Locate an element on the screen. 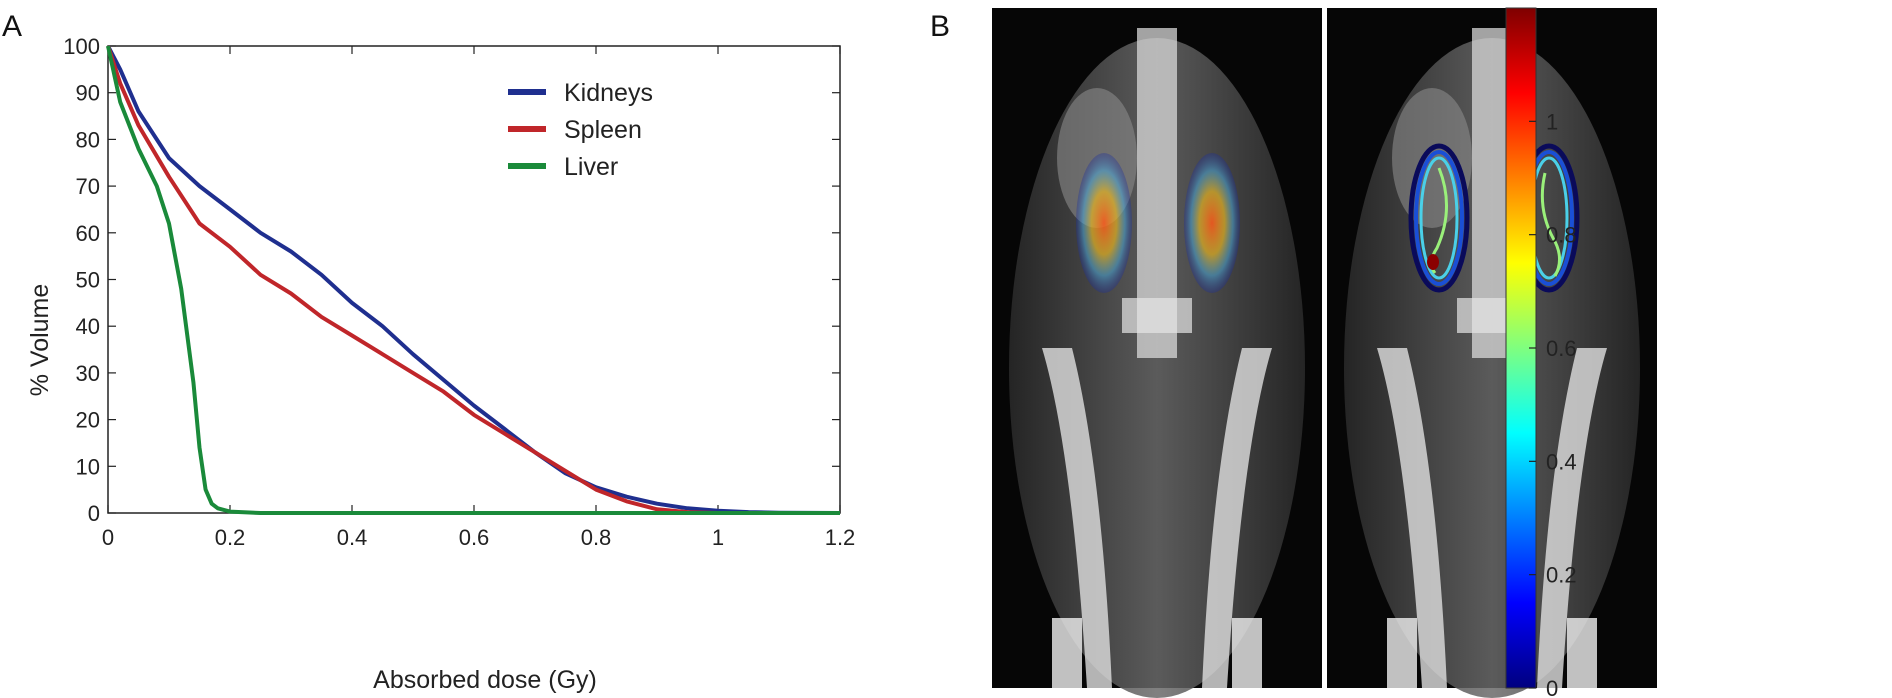 The width and height of the screenshot is (1892, 698). y-tick-label: 70 is located at coordinates (88, 186).